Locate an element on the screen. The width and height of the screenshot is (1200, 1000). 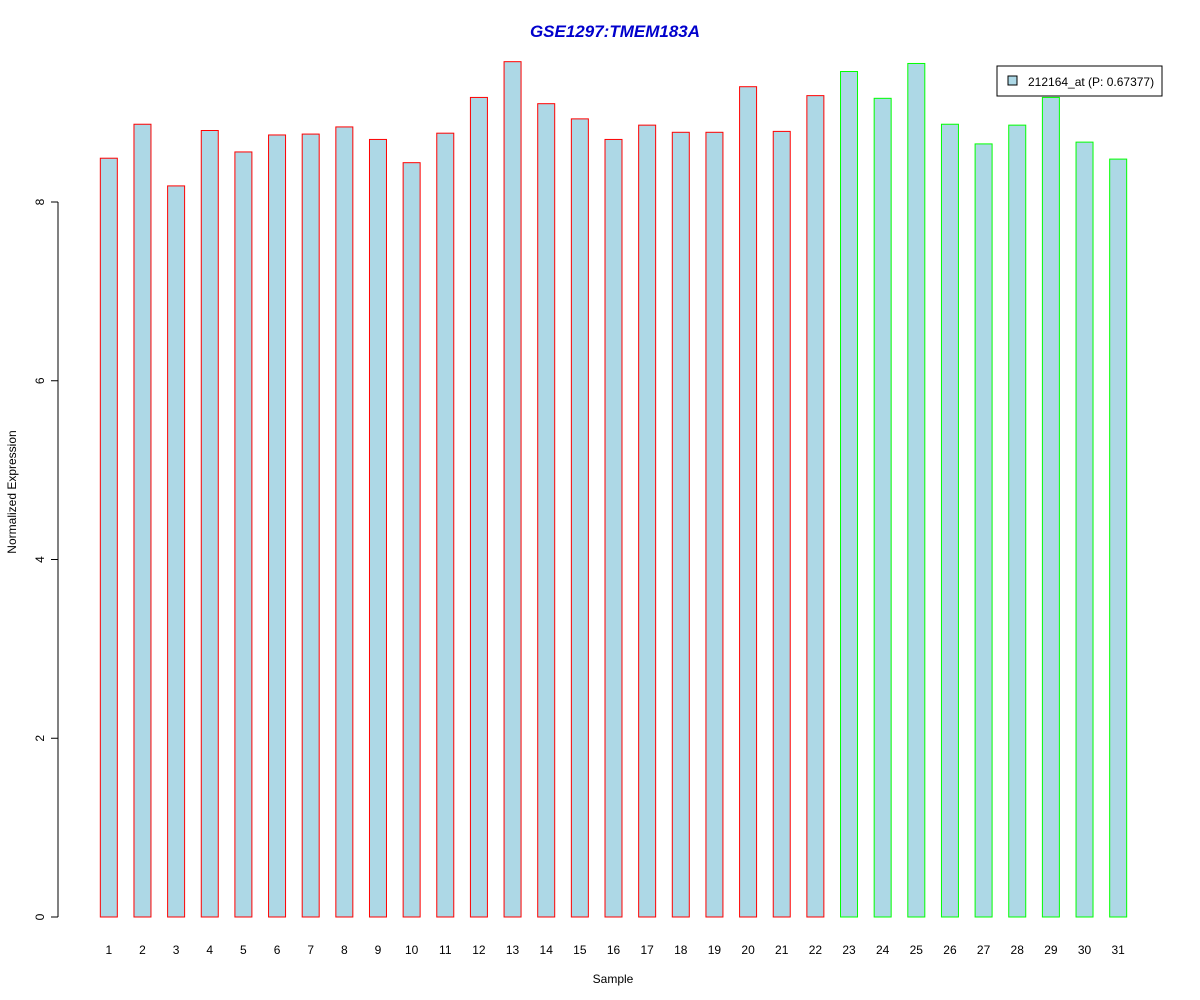
x-tick-label: 20 is located at coordinates (748, 950).